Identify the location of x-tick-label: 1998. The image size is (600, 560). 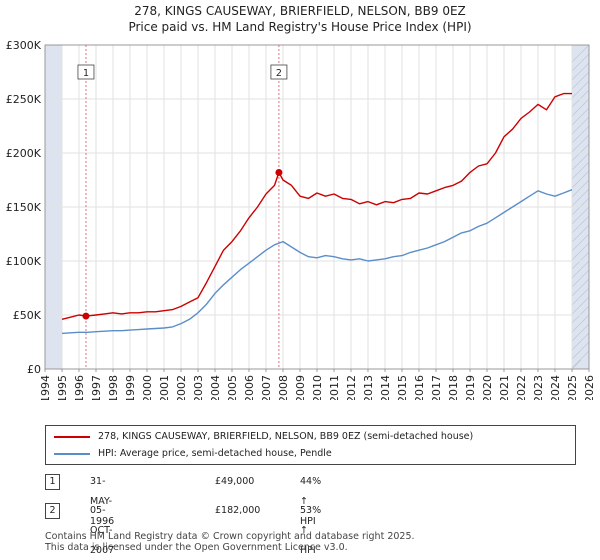
(113, 387).